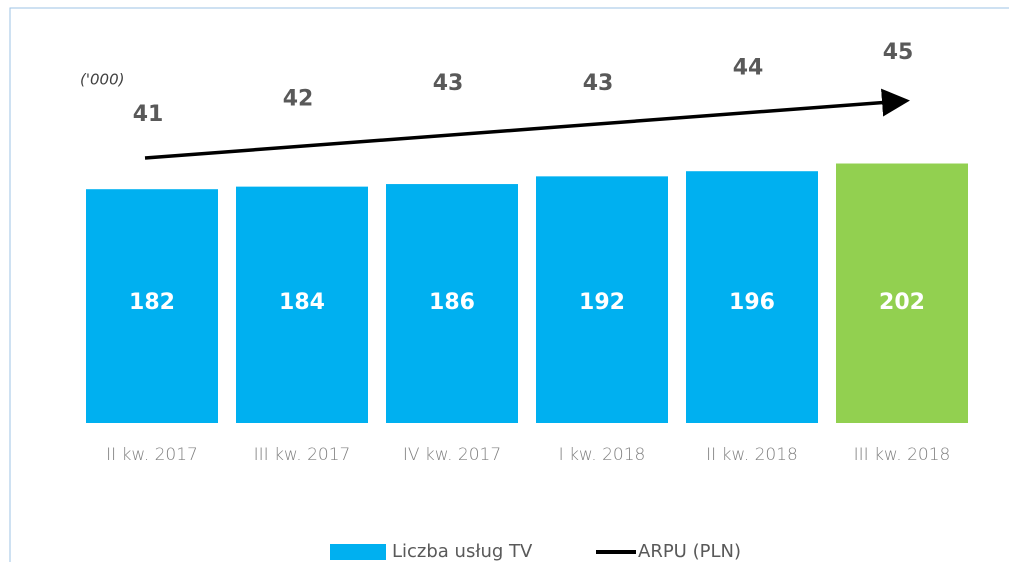  I want to click on x-tick-label: IV kw. 2017, so click(452, 455).